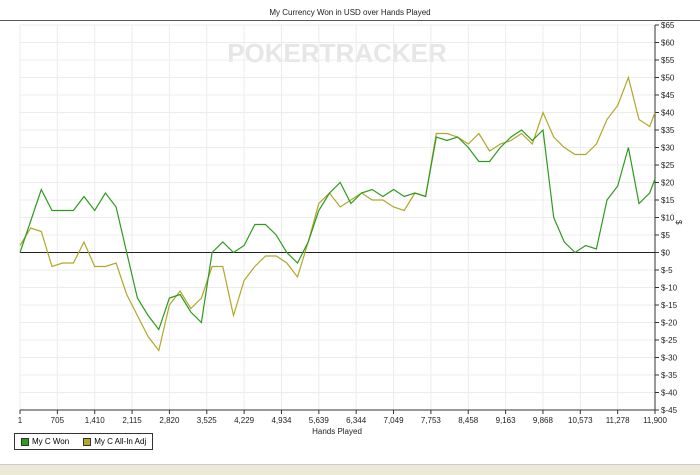 Image resolution: width=700 pixels, height=475 pixels. Describe the element at coordinates (319, 420) in the screenshot. I see `x-tick-label: 5,639` at that location.